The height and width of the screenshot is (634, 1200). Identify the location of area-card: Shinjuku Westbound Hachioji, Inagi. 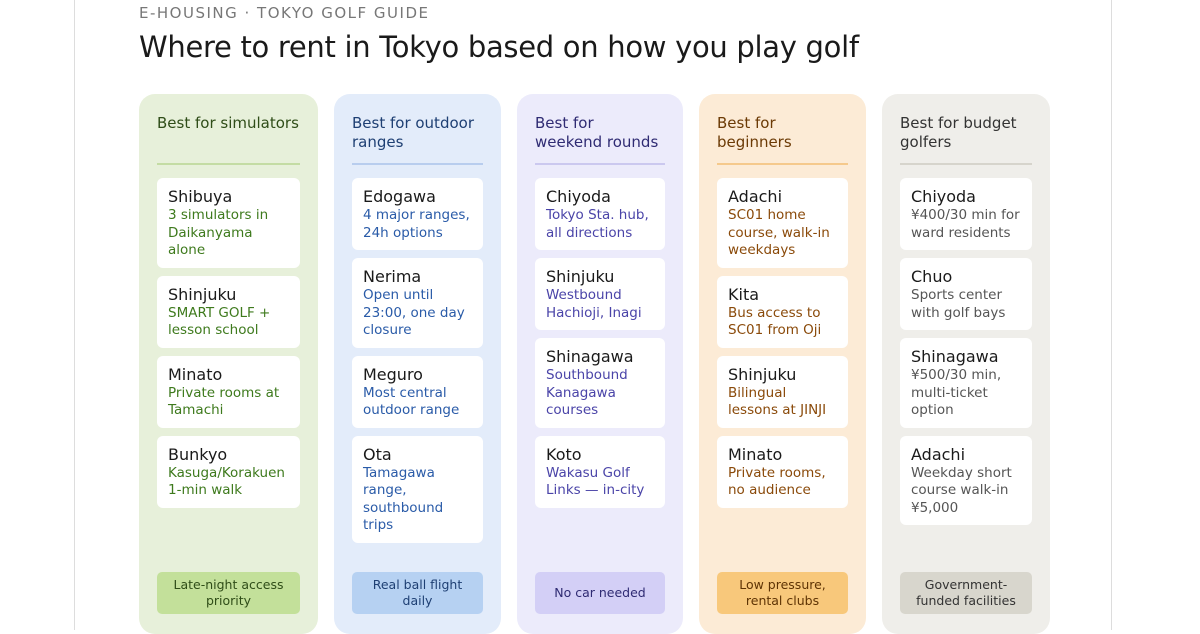
(600, 294).